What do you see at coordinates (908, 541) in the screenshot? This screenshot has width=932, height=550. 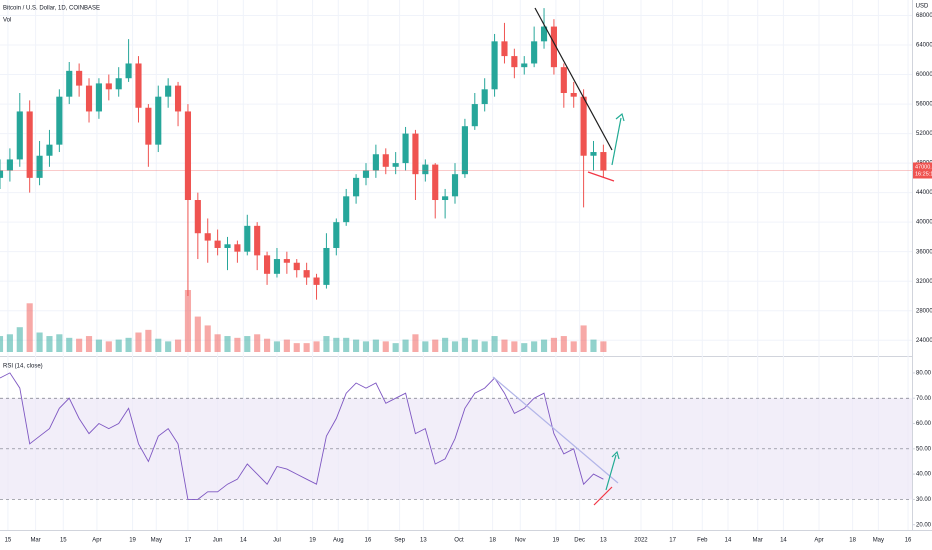 I see `x-tick-label: 16` at bounding box center [908, 541].